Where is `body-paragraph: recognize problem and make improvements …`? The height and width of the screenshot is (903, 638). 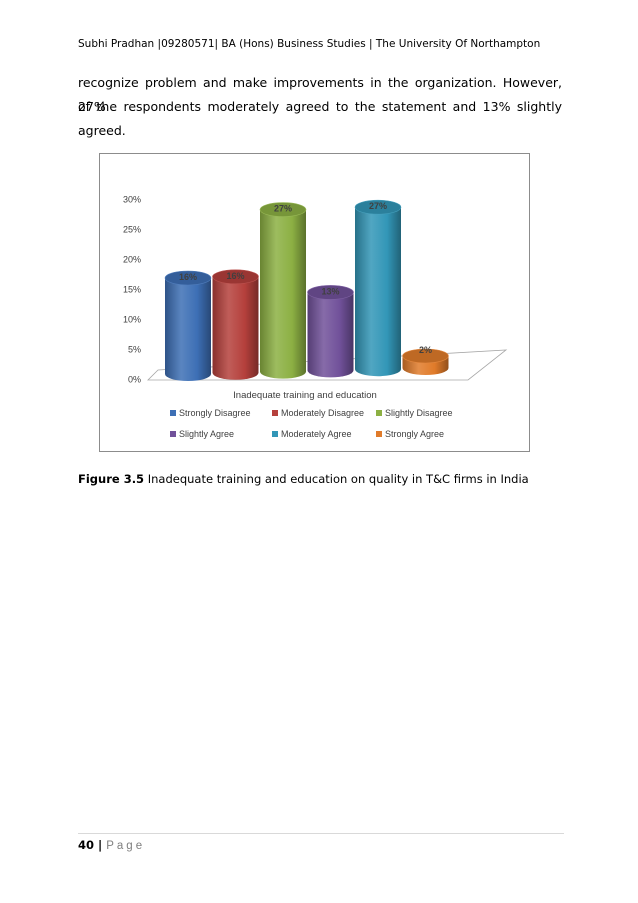
body-paragraph: recognize problem and make improvements … is located at coordinates (320, 107).